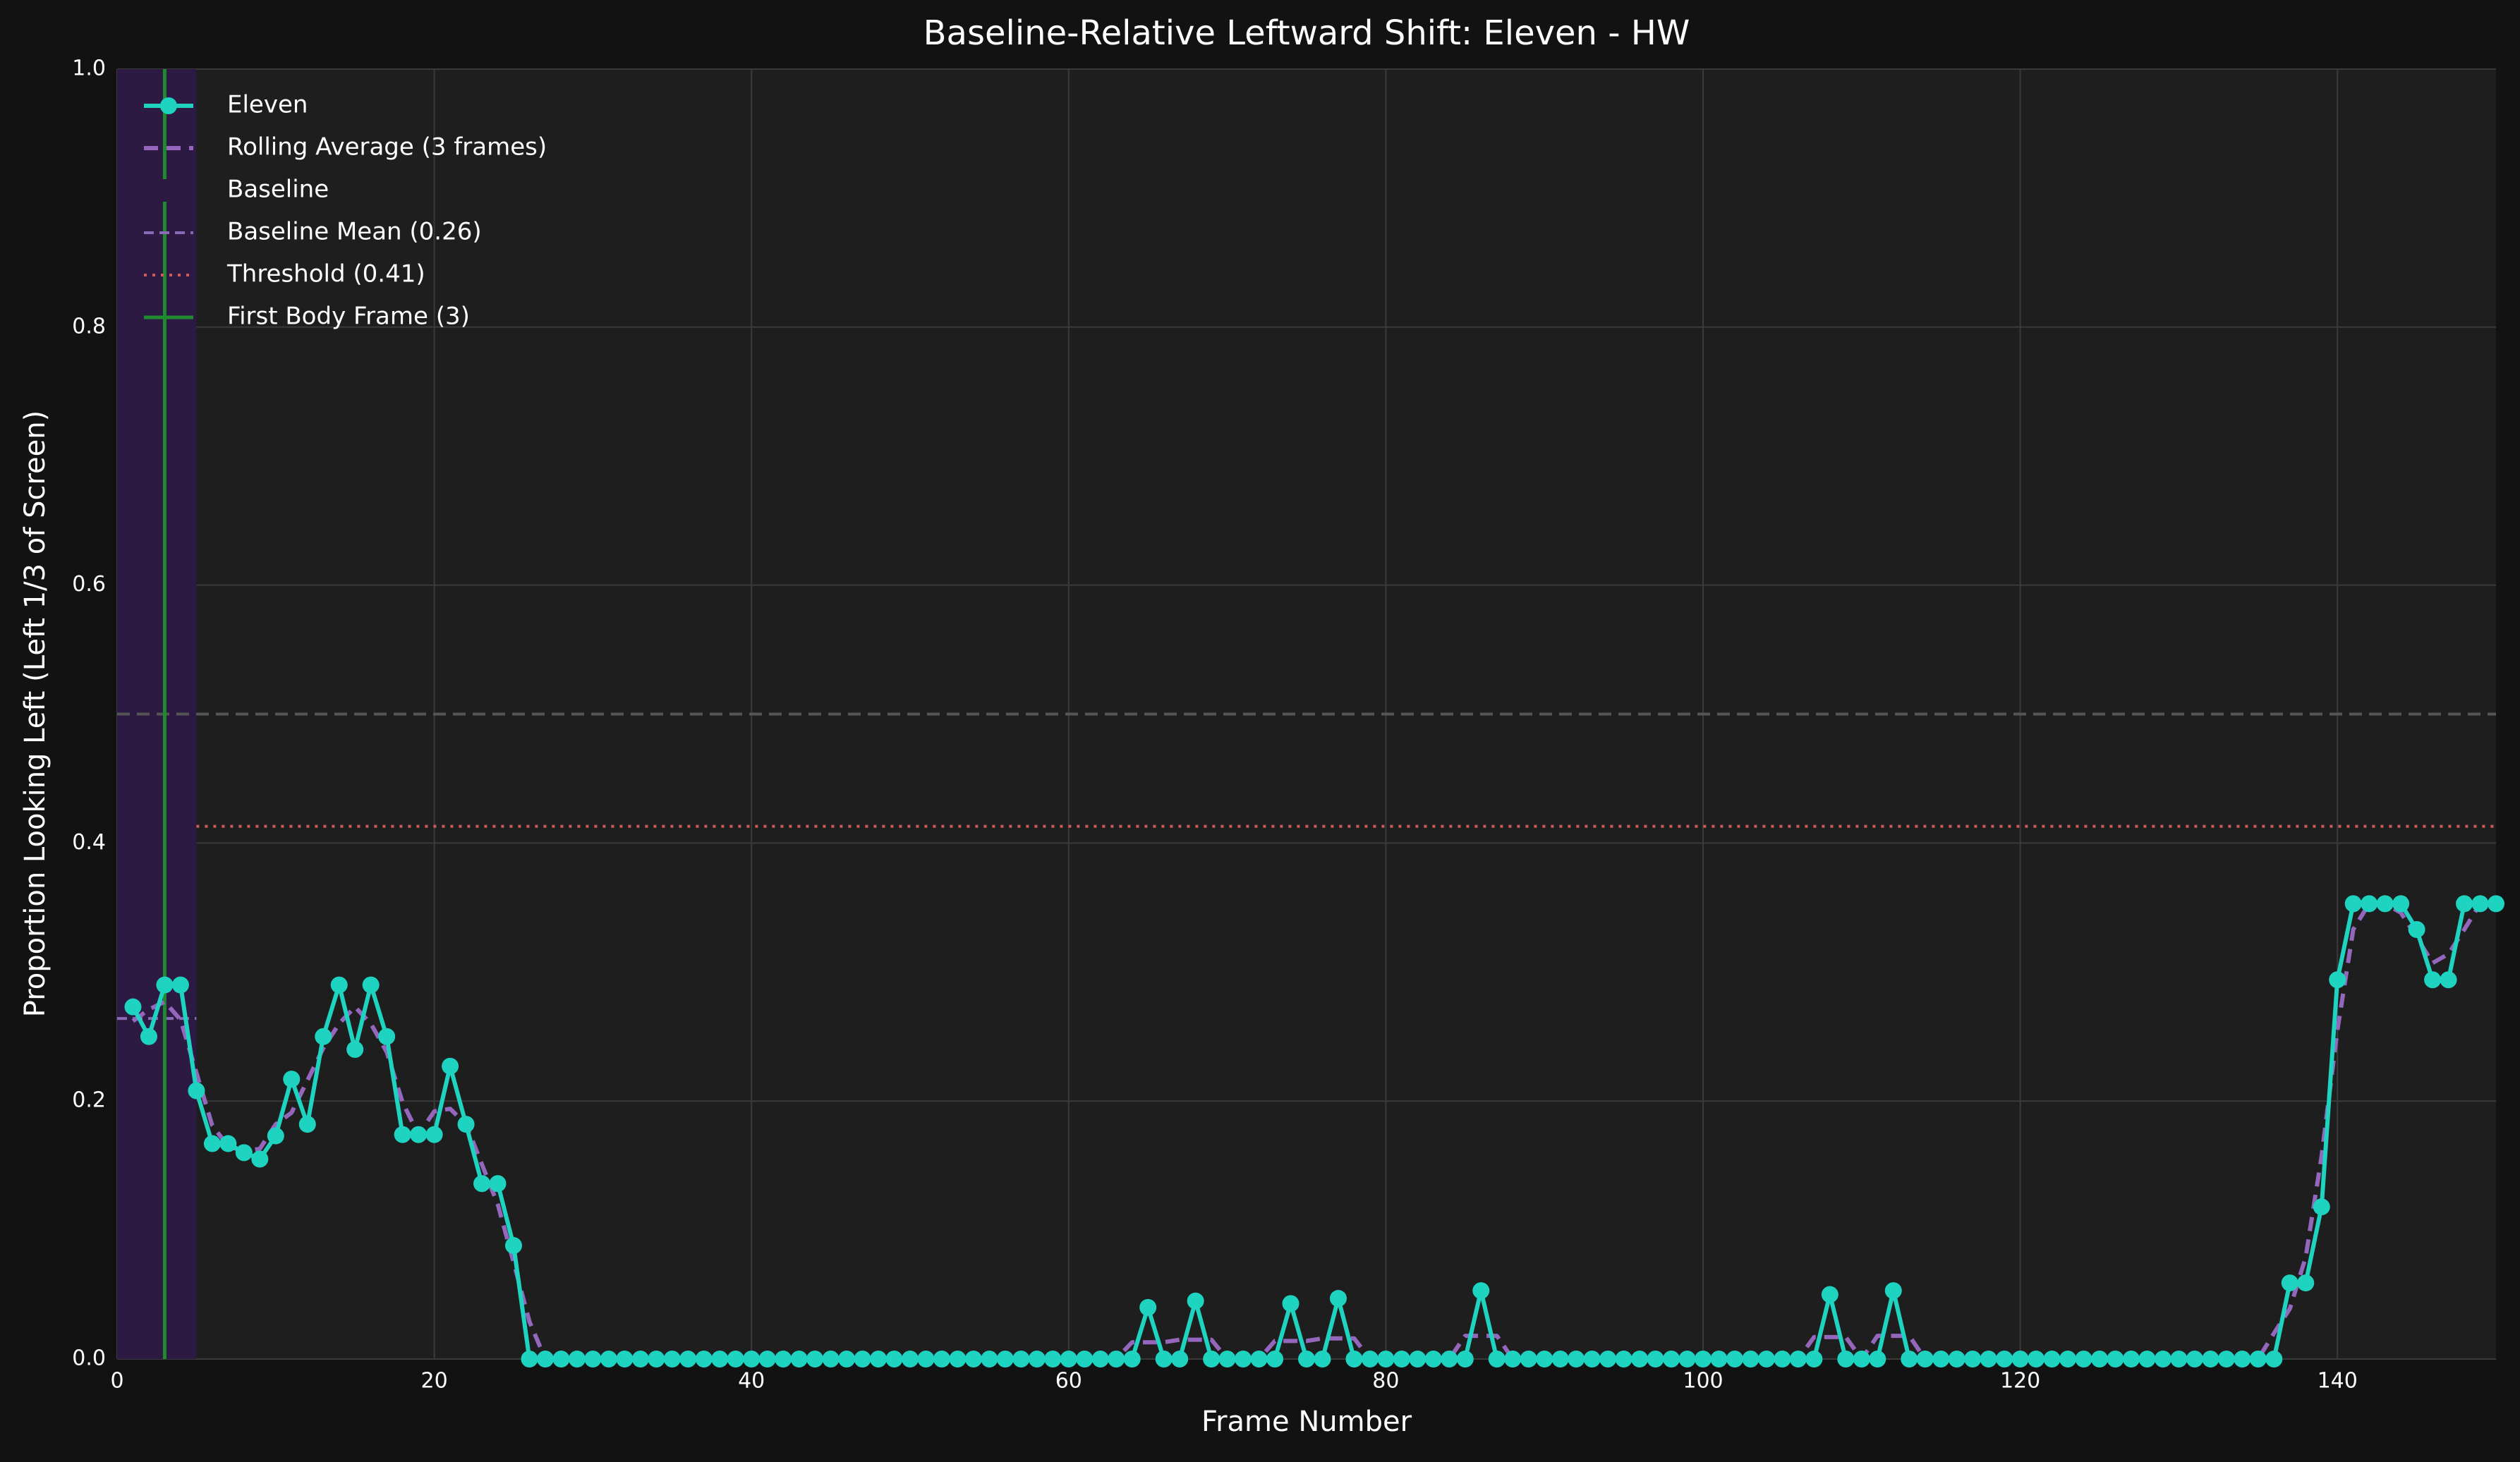 The height and width of the screenshot is (1462, 2520). I want to click on legend-swatch, so click(169, 105).